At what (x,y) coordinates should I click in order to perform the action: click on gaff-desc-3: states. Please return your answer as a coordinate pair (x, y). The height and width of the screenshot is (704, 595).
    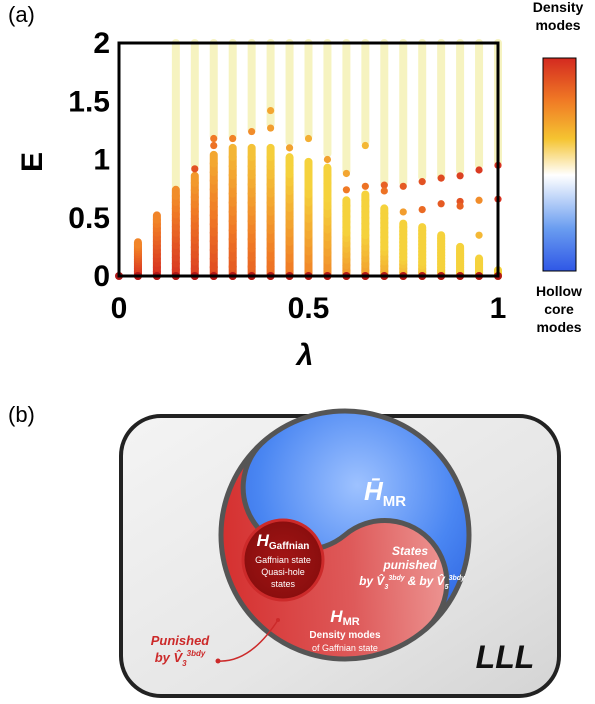
    Looking at the image, I should click on (283, 584).